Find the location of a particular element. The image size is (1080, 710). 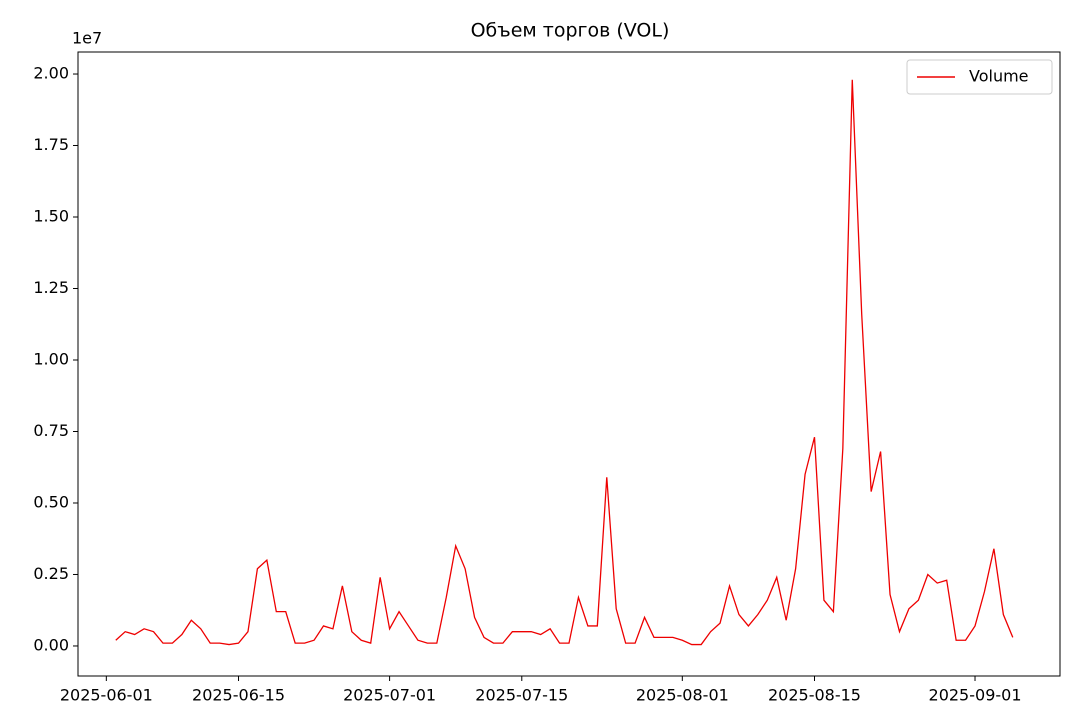

x-tick-label: 2025-09-01 is located at coordinates (975, 695).